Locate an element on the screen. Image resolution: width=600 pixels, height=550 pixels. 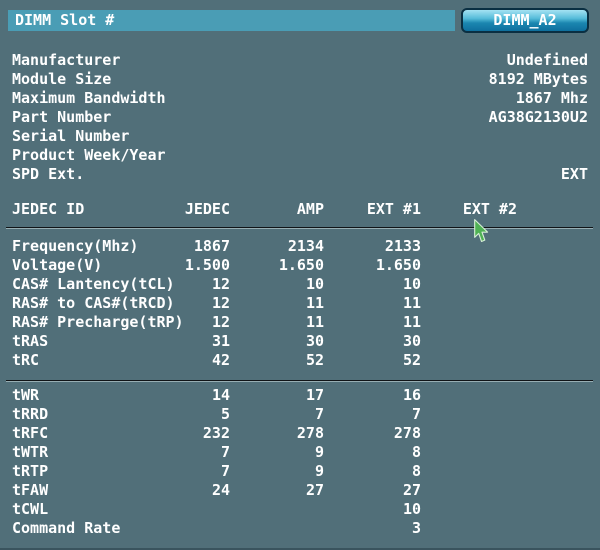
timing-row-value: 5 is located at coordinates (225, 414).